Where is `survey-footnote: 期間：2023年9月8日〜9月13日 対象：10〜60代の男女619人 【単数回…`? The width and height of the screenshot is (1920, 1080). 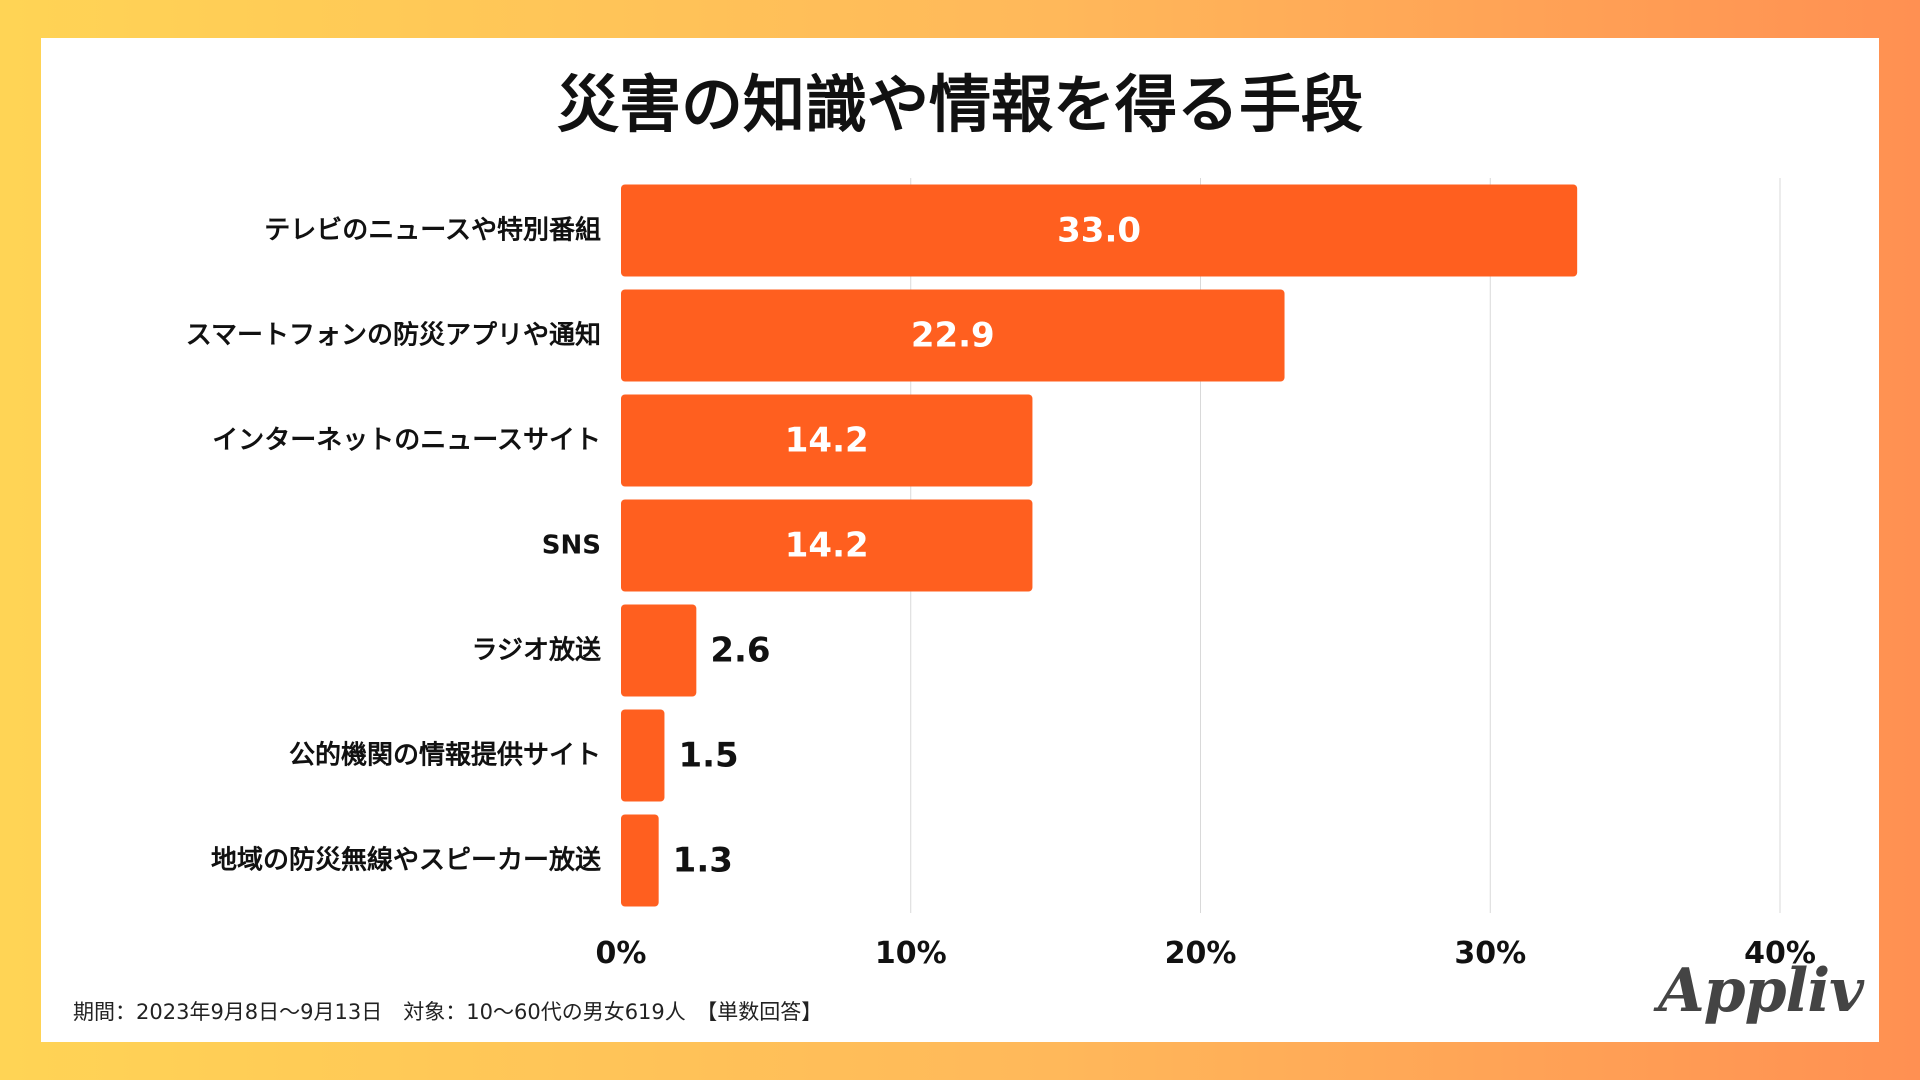
survey-footnote: 期間：2023年9月8日〜9月13日 対象：10〜60代の男女619人 【単数回… is located at coordinates (448, 1012).